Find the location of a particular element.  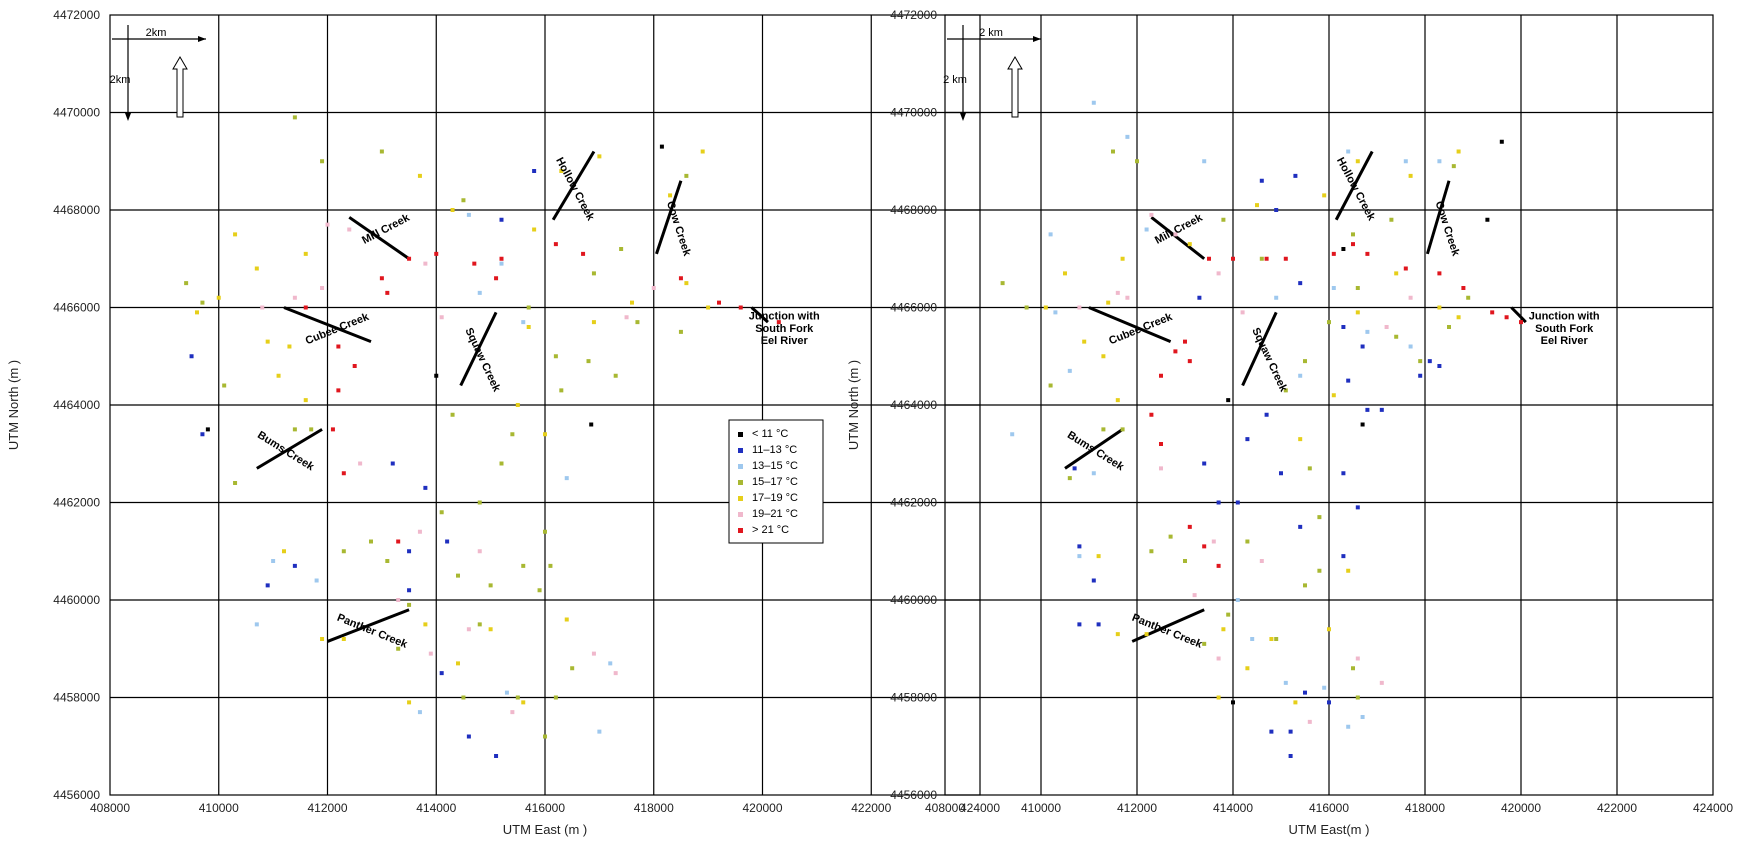

creek-label: Eel River is located at coordinates (785, 341).